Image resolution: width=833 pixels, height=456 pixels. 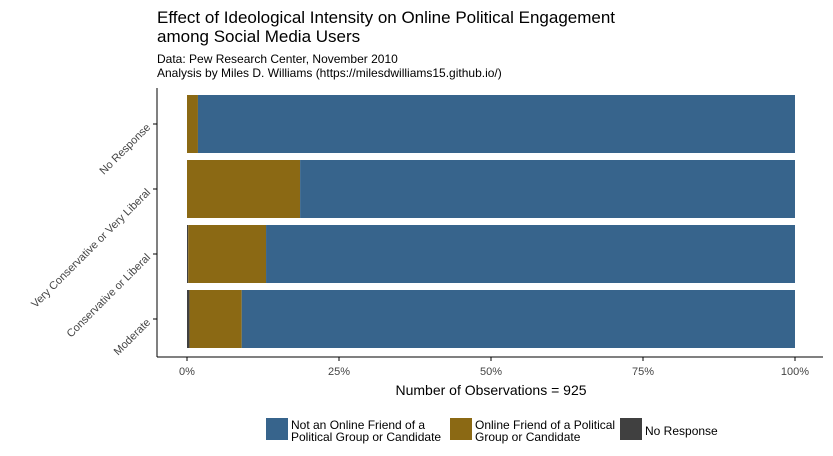 I want to click on x-axis-title: Number of Observations = 925, so click(x=490, y=390).